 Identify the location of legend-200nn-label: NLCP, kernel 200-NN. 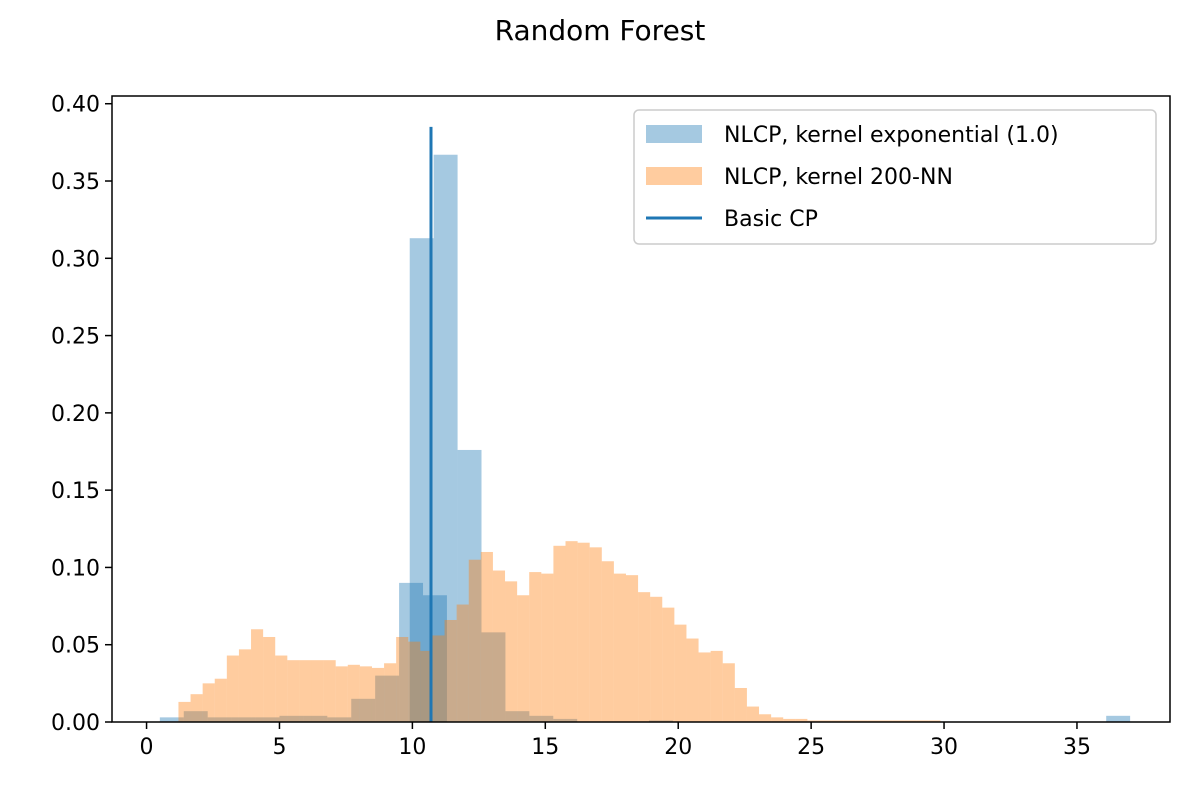
(838, 177).